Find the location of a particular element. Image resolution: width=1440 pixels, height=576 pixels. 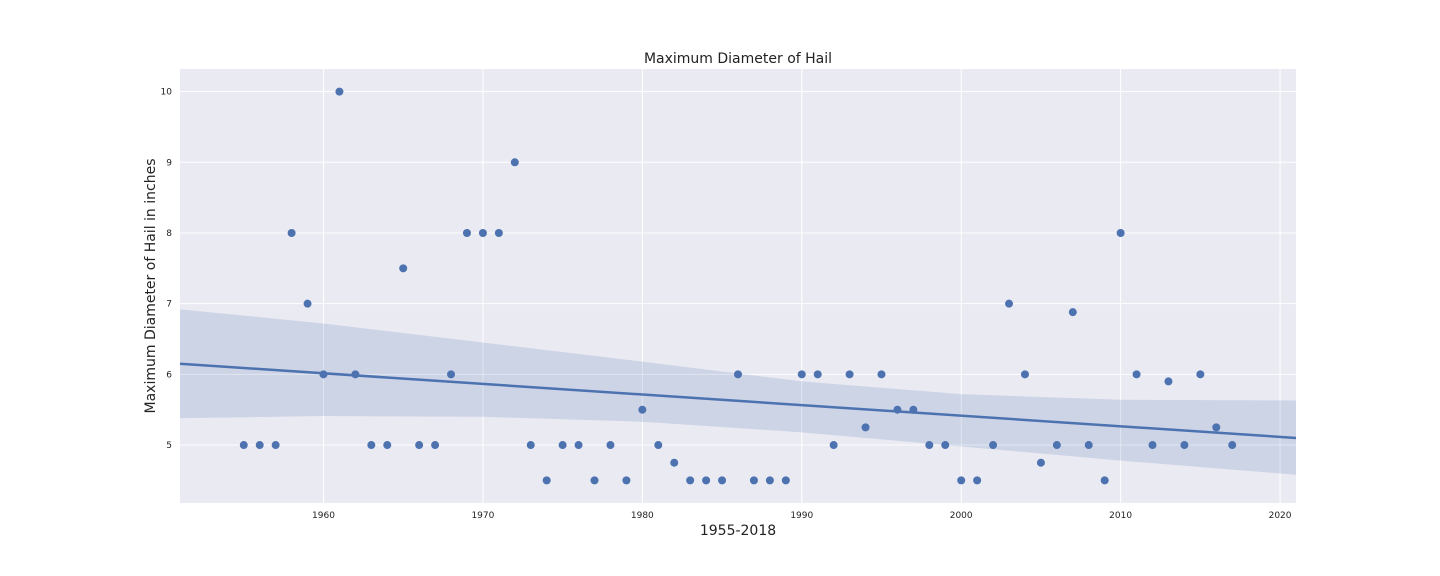

x-tick-label: 2000 is located at coordinates (961, 516).